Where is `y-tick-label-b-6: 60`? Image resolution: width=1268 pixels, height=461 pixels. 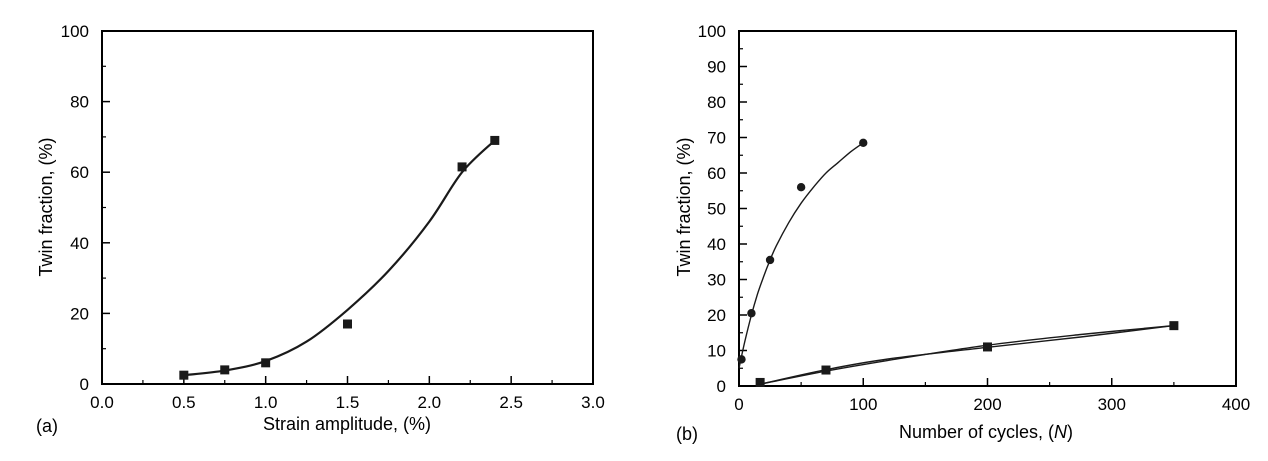
y-tick-label-b-6: 60 is located at coordinates (716, 173).